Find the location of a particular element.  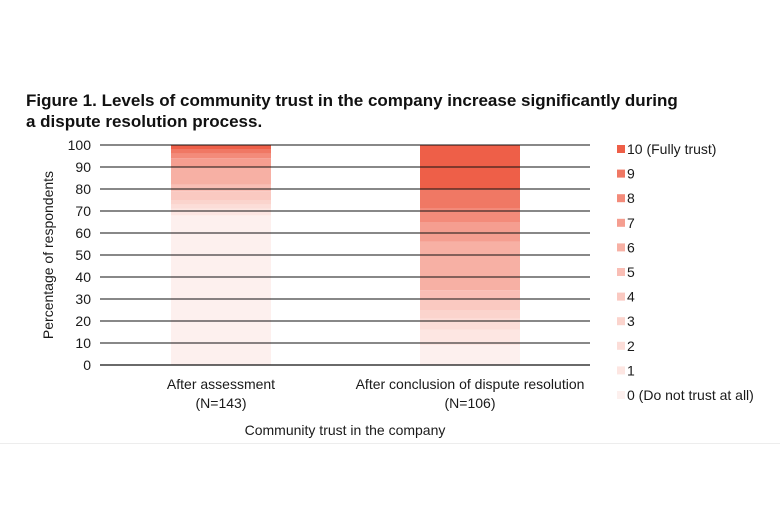

legend-label: 10 (Fully trust) is located at coordinates (671, 149).